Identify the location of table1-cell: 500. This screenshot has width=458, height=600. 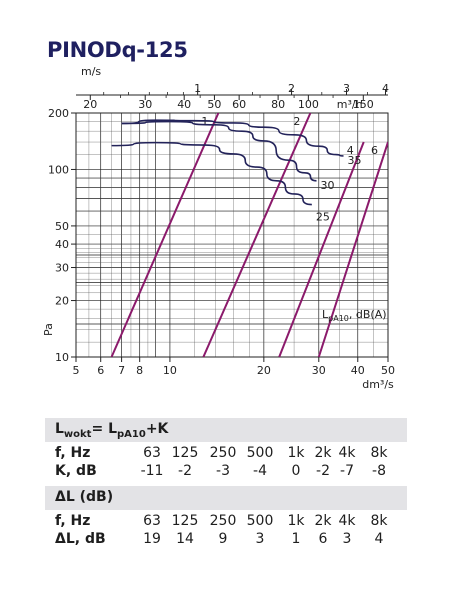
(260, 453).